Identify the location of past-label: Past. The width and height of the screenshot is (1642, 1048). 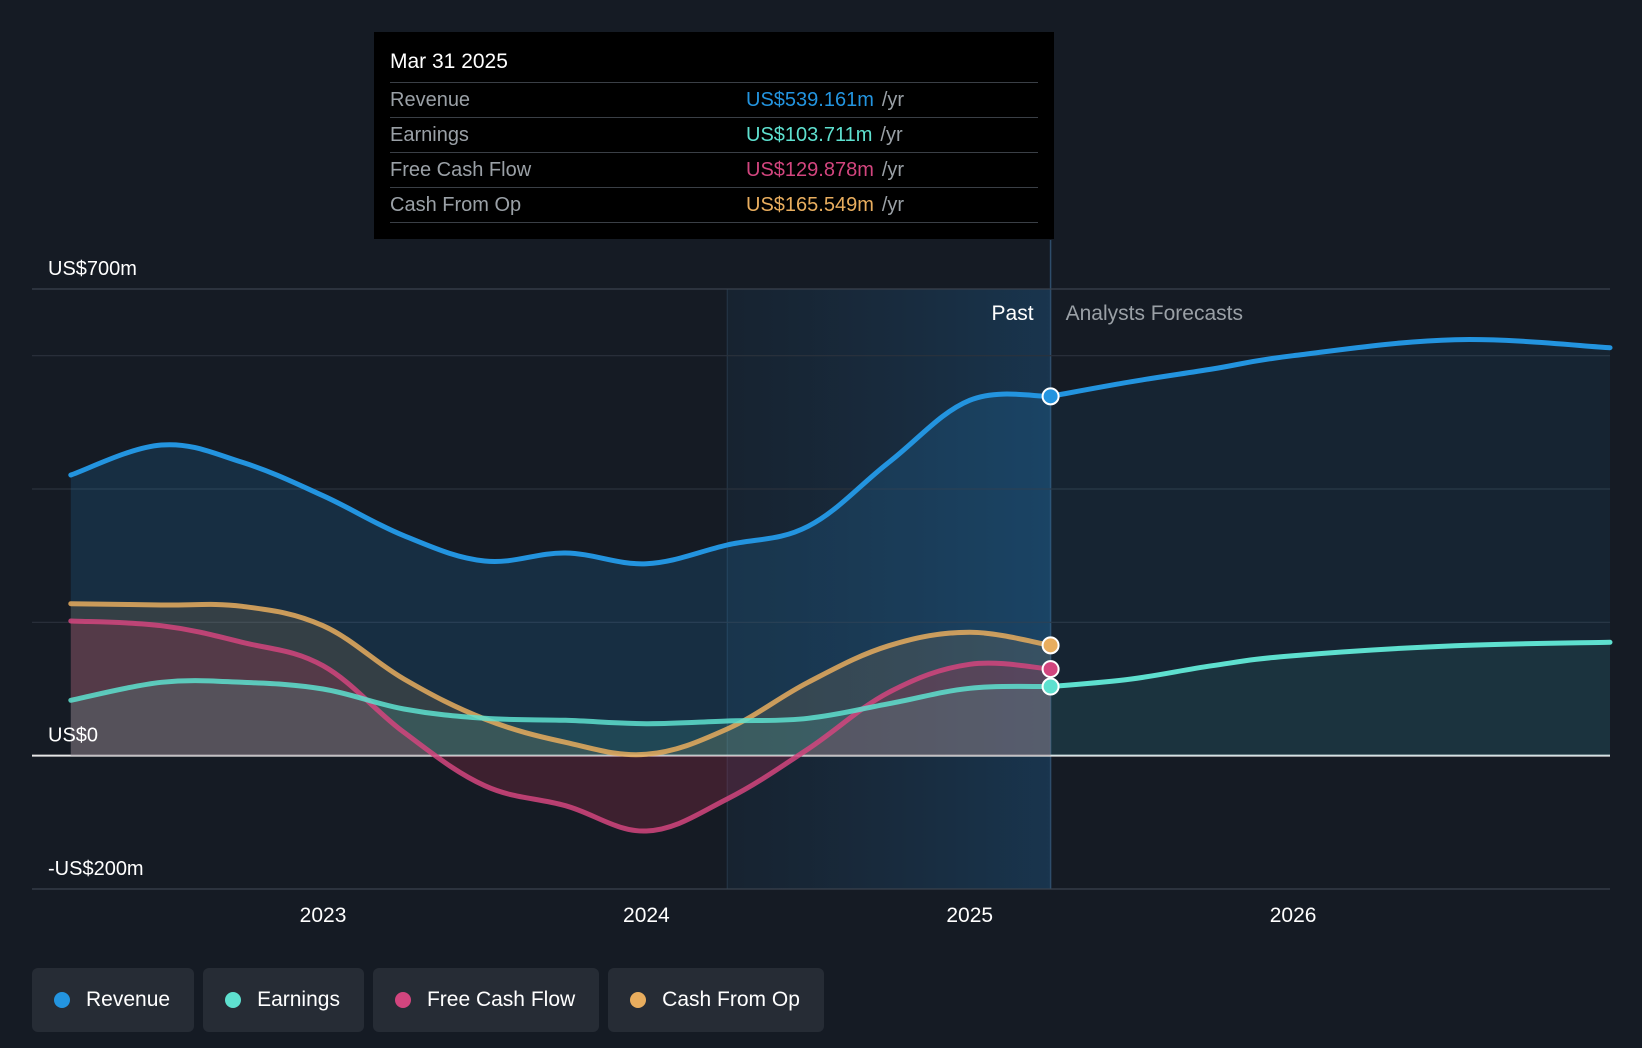
(1013, 313).